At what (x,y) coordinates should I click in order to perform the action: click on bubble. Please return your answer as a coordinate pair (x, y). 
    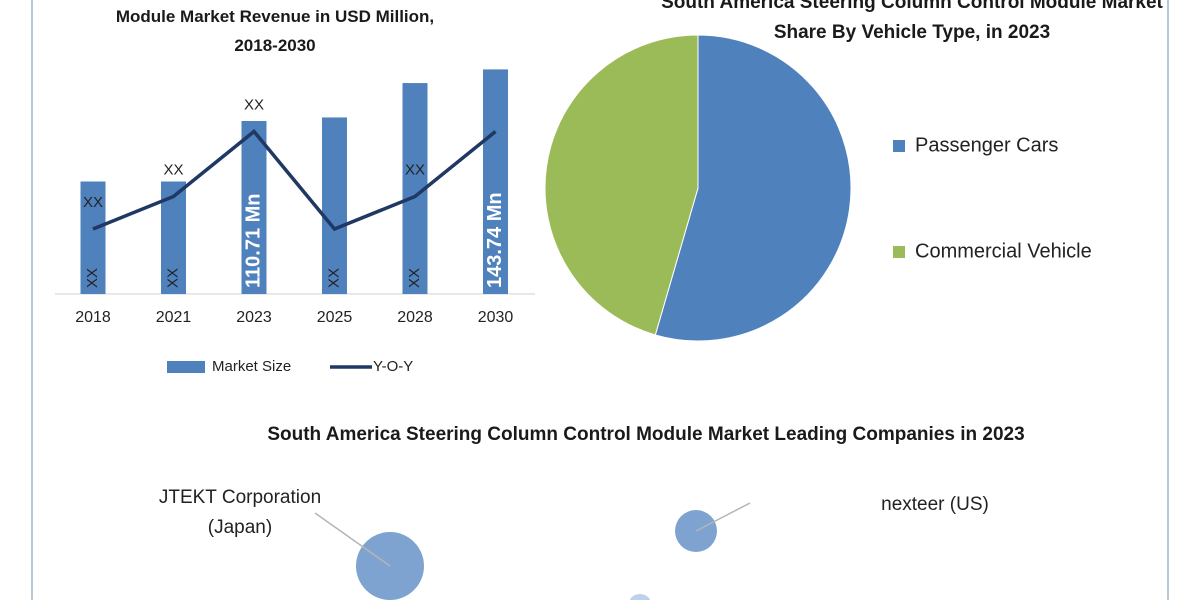
    Looking at the image, I should click on (640, 597).